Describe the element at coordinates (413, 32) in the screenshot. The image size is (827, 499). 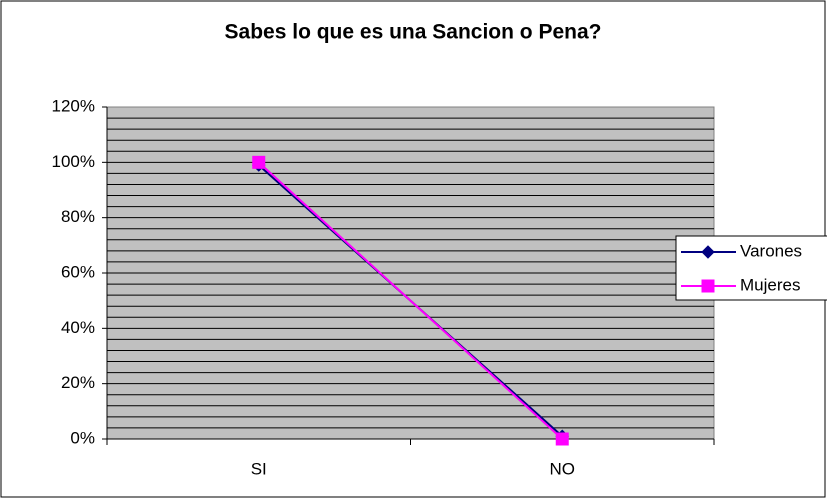
I see `chart-title: Sabes lo que es una Sancion o Pena?` at that location.